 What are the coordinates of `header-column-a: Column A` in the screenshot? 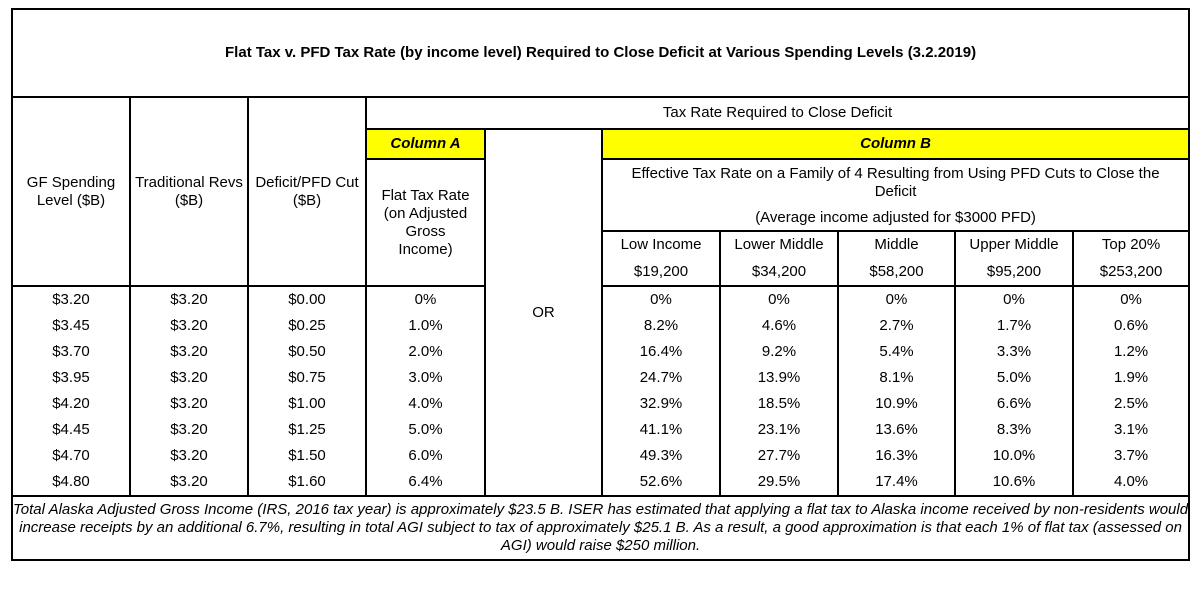 It's located at (425, 144).